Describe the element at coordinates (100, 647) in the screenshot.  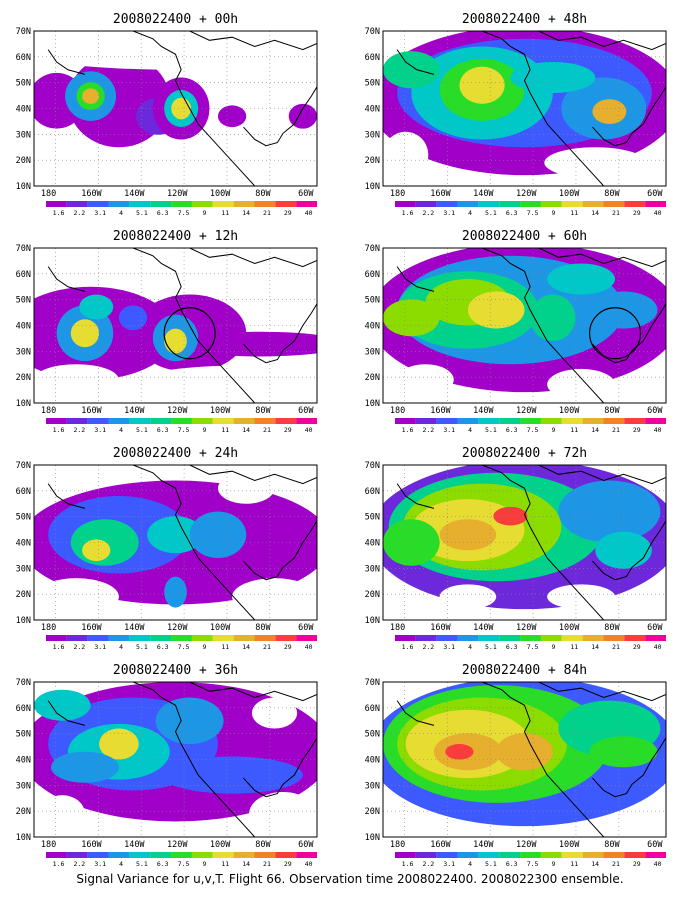
I see `colorbar-label: 3.1` at that location.